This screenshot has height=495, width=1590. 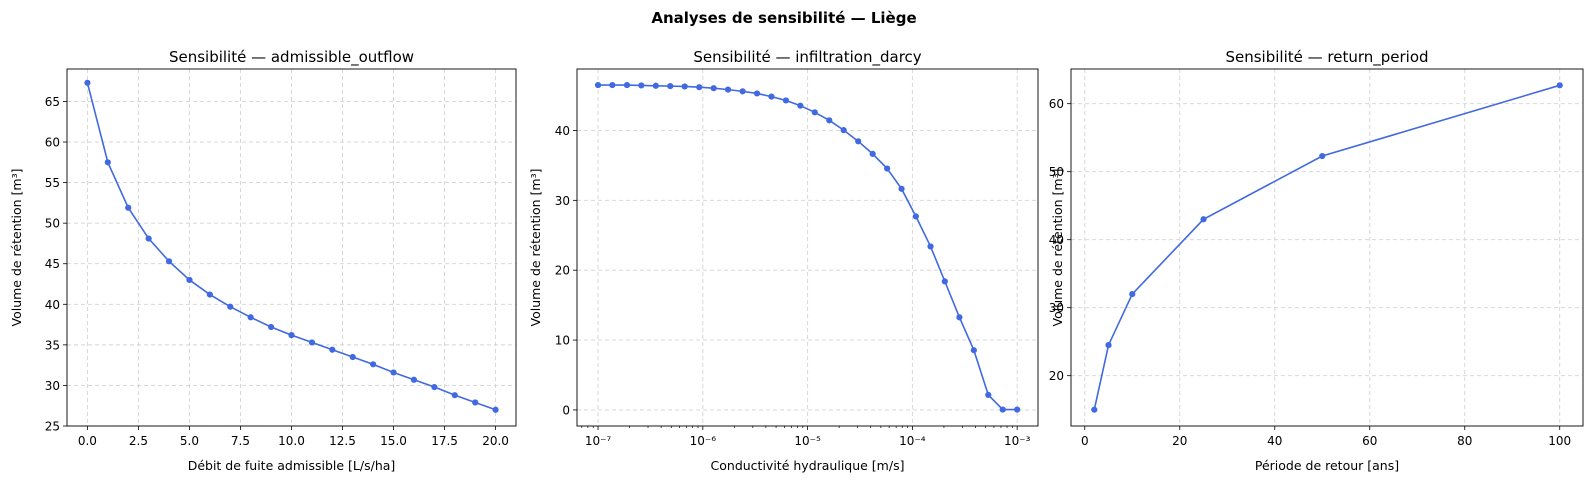 I want to click on x-axis-label: Période de retour [ans], so click(x=1327, y=465).